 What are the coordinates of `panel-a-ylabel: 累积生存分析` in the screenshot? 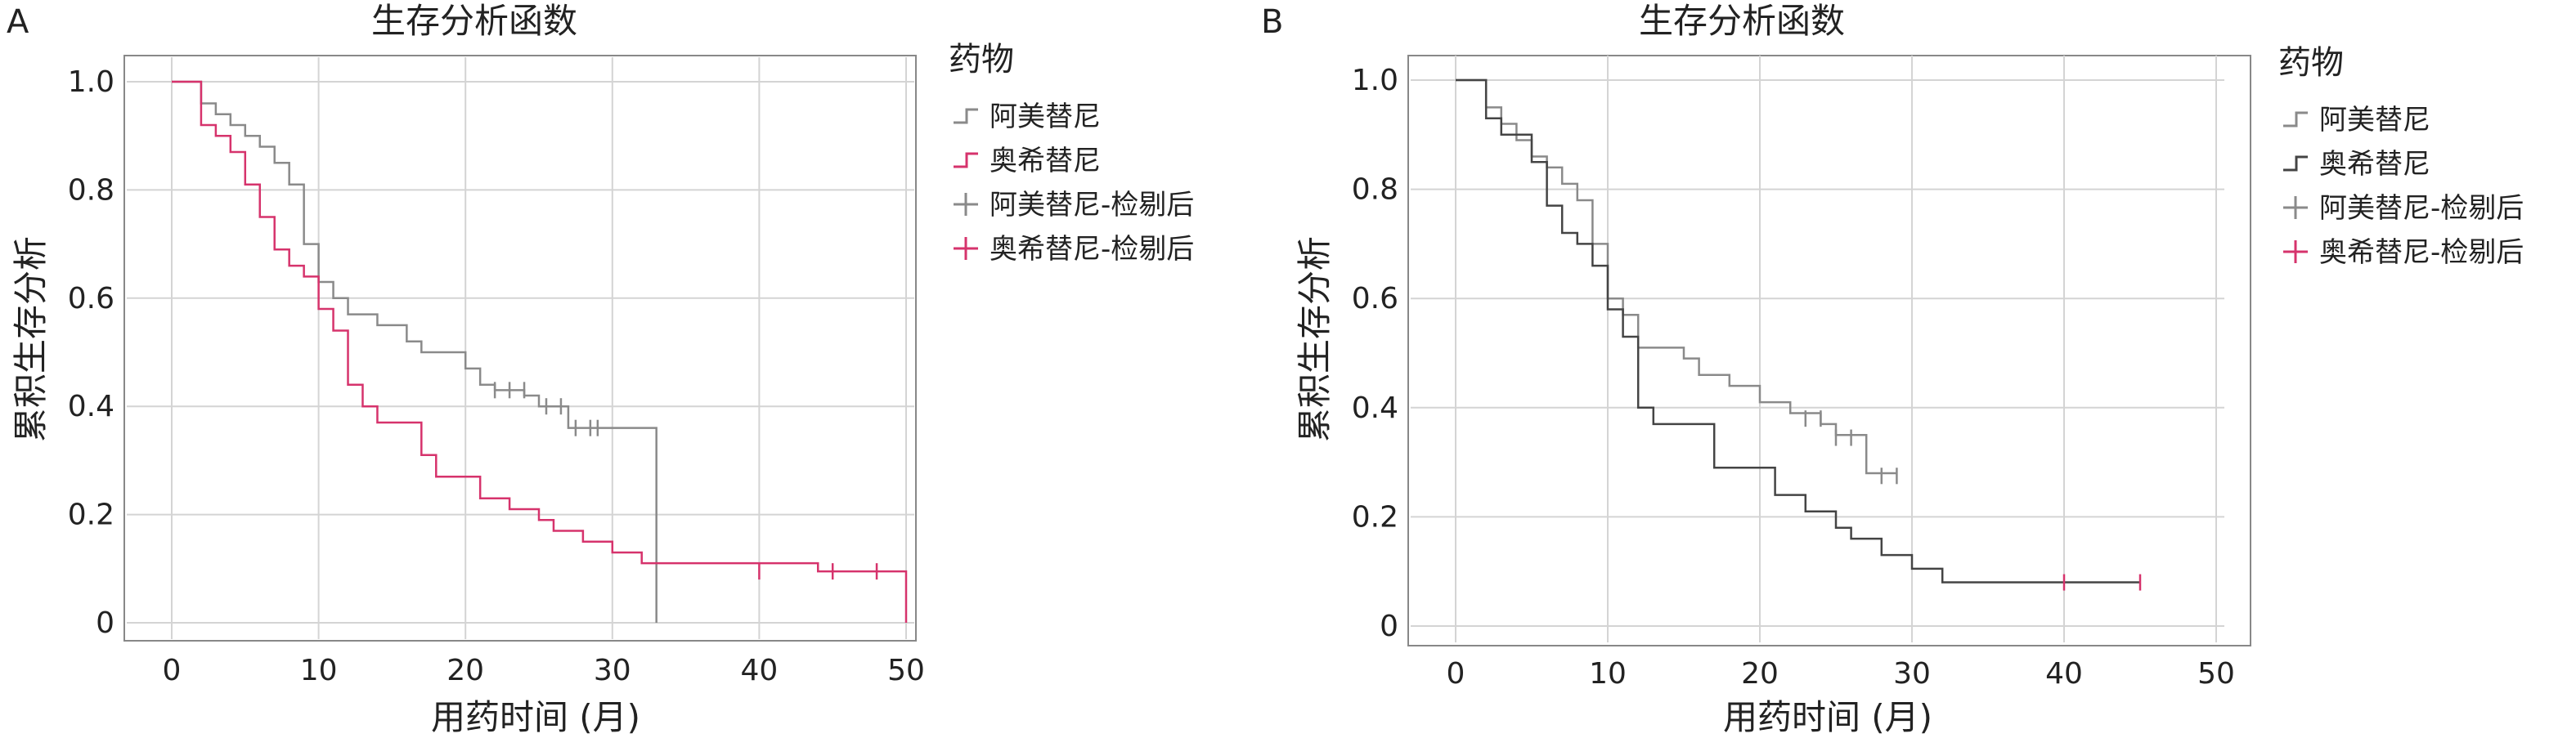 It's located at (31, 339).